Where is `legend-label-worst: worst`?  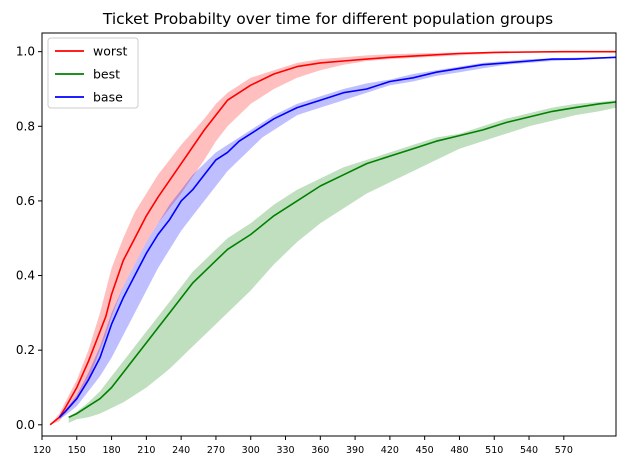 legend-label-worst: worst is located at coordinates (110, 51).